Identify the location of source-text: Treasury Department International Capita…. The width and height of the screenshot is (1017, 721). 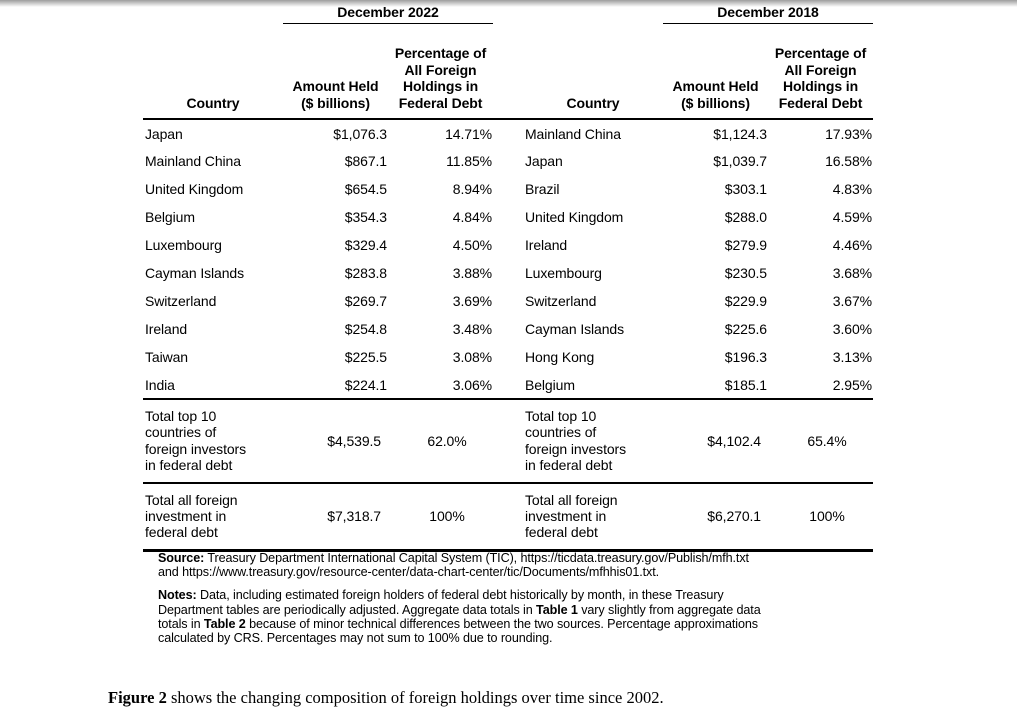
(453, 565).